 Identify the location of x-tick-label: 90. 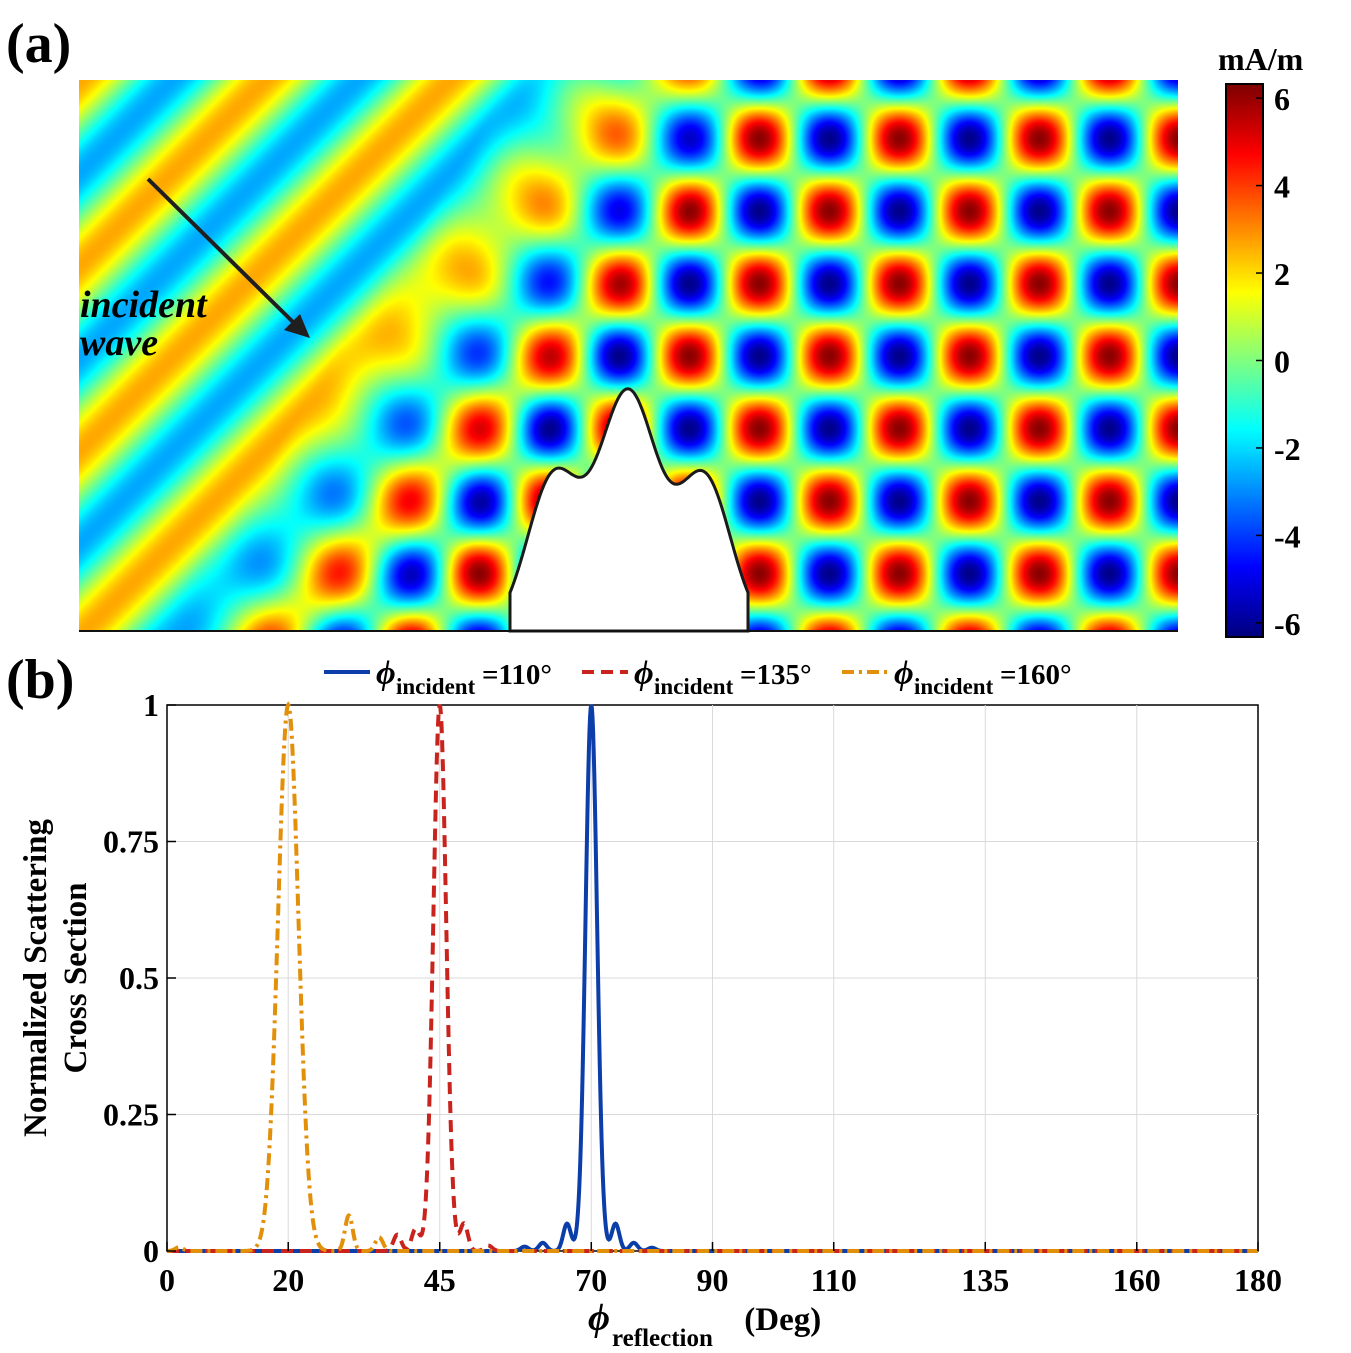
(713, 1280).